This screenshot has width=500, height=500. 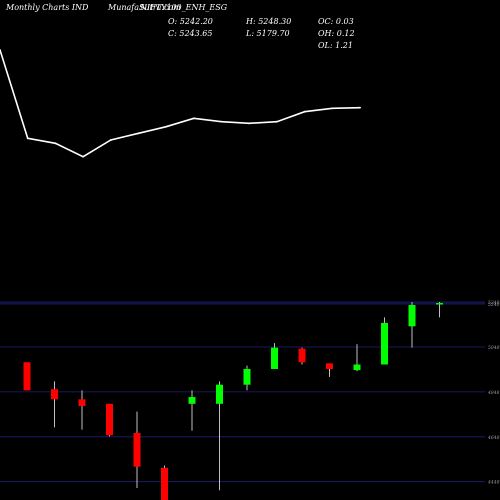 I want to click on oh-value: OH: 0.12, so click(x=336, y=33).